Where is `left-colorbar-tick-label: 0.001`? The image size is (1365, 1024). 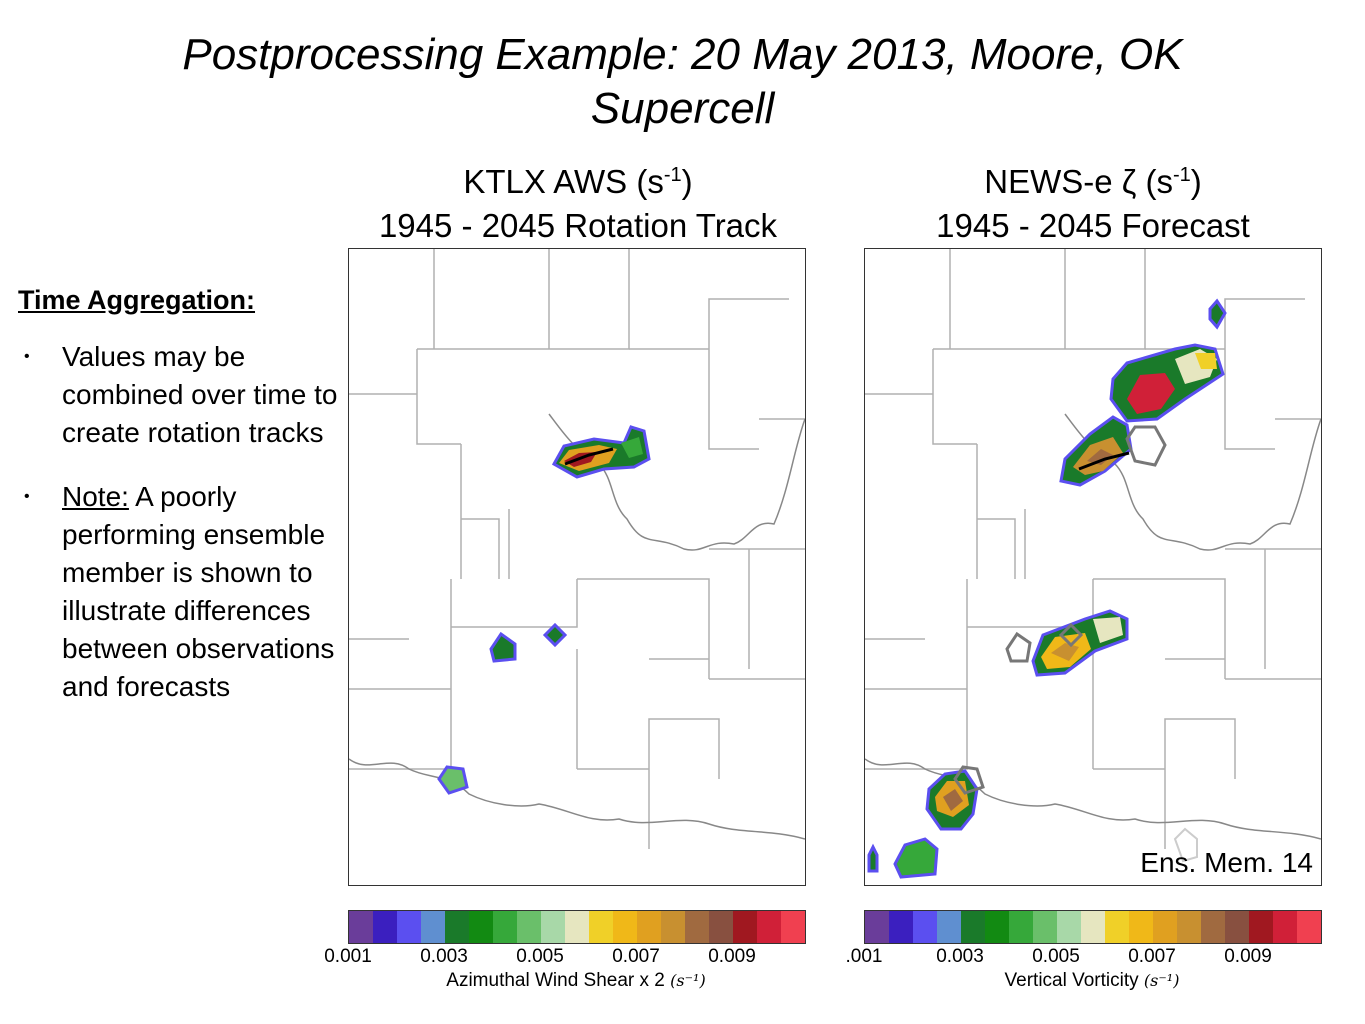 left-colorbar-tick-label: 0.001 is located at coordinates (348, 956).